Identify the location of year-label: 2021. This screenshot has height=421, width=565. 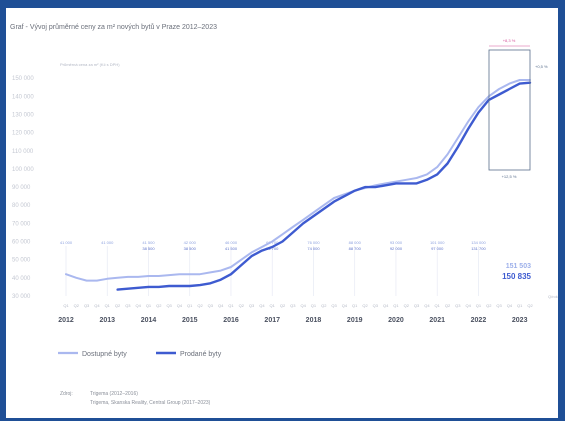
(437, 320).